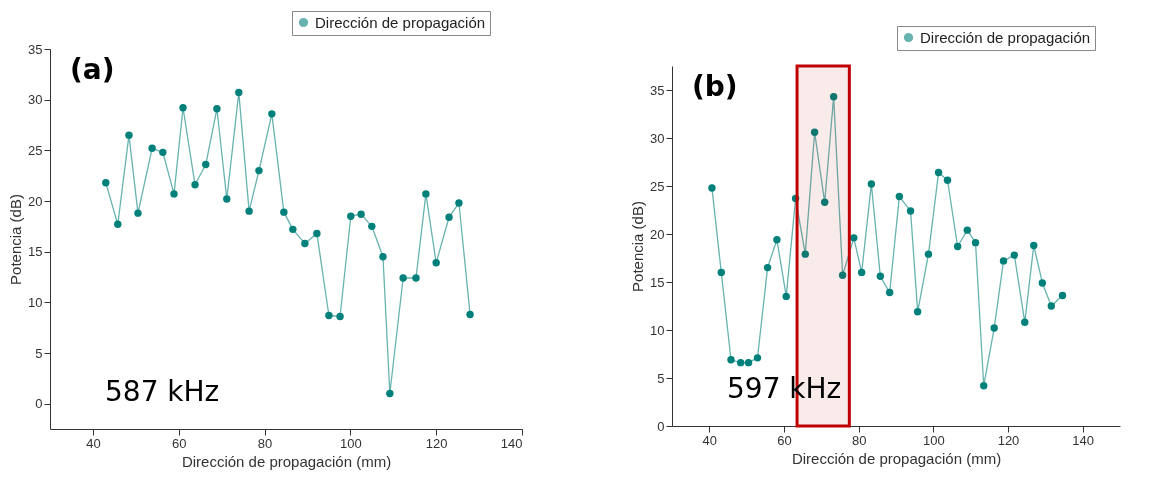 Image resolution: width=1175 pixels, height=487 pixels. I want to click on annotation: (b), so click(715, 86).